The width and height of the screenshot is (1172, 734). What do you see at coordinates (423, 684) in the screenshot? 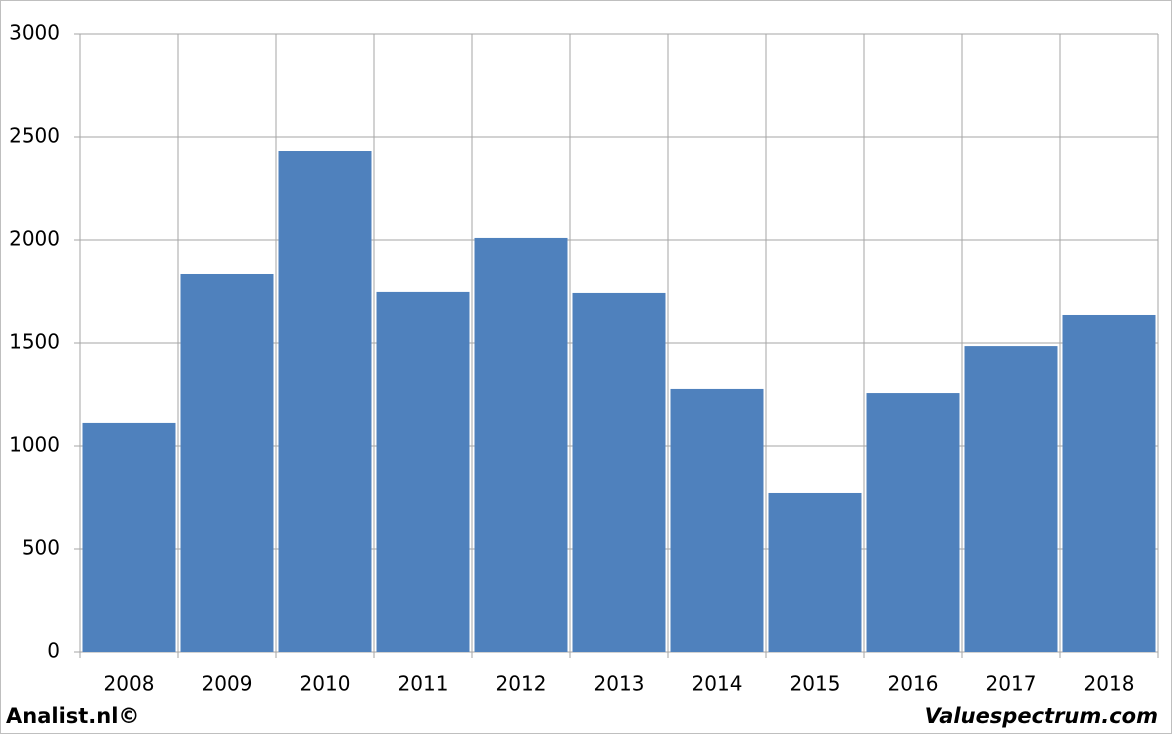
I see `x-tick-label: 2011` at bounding box center [423, 684].